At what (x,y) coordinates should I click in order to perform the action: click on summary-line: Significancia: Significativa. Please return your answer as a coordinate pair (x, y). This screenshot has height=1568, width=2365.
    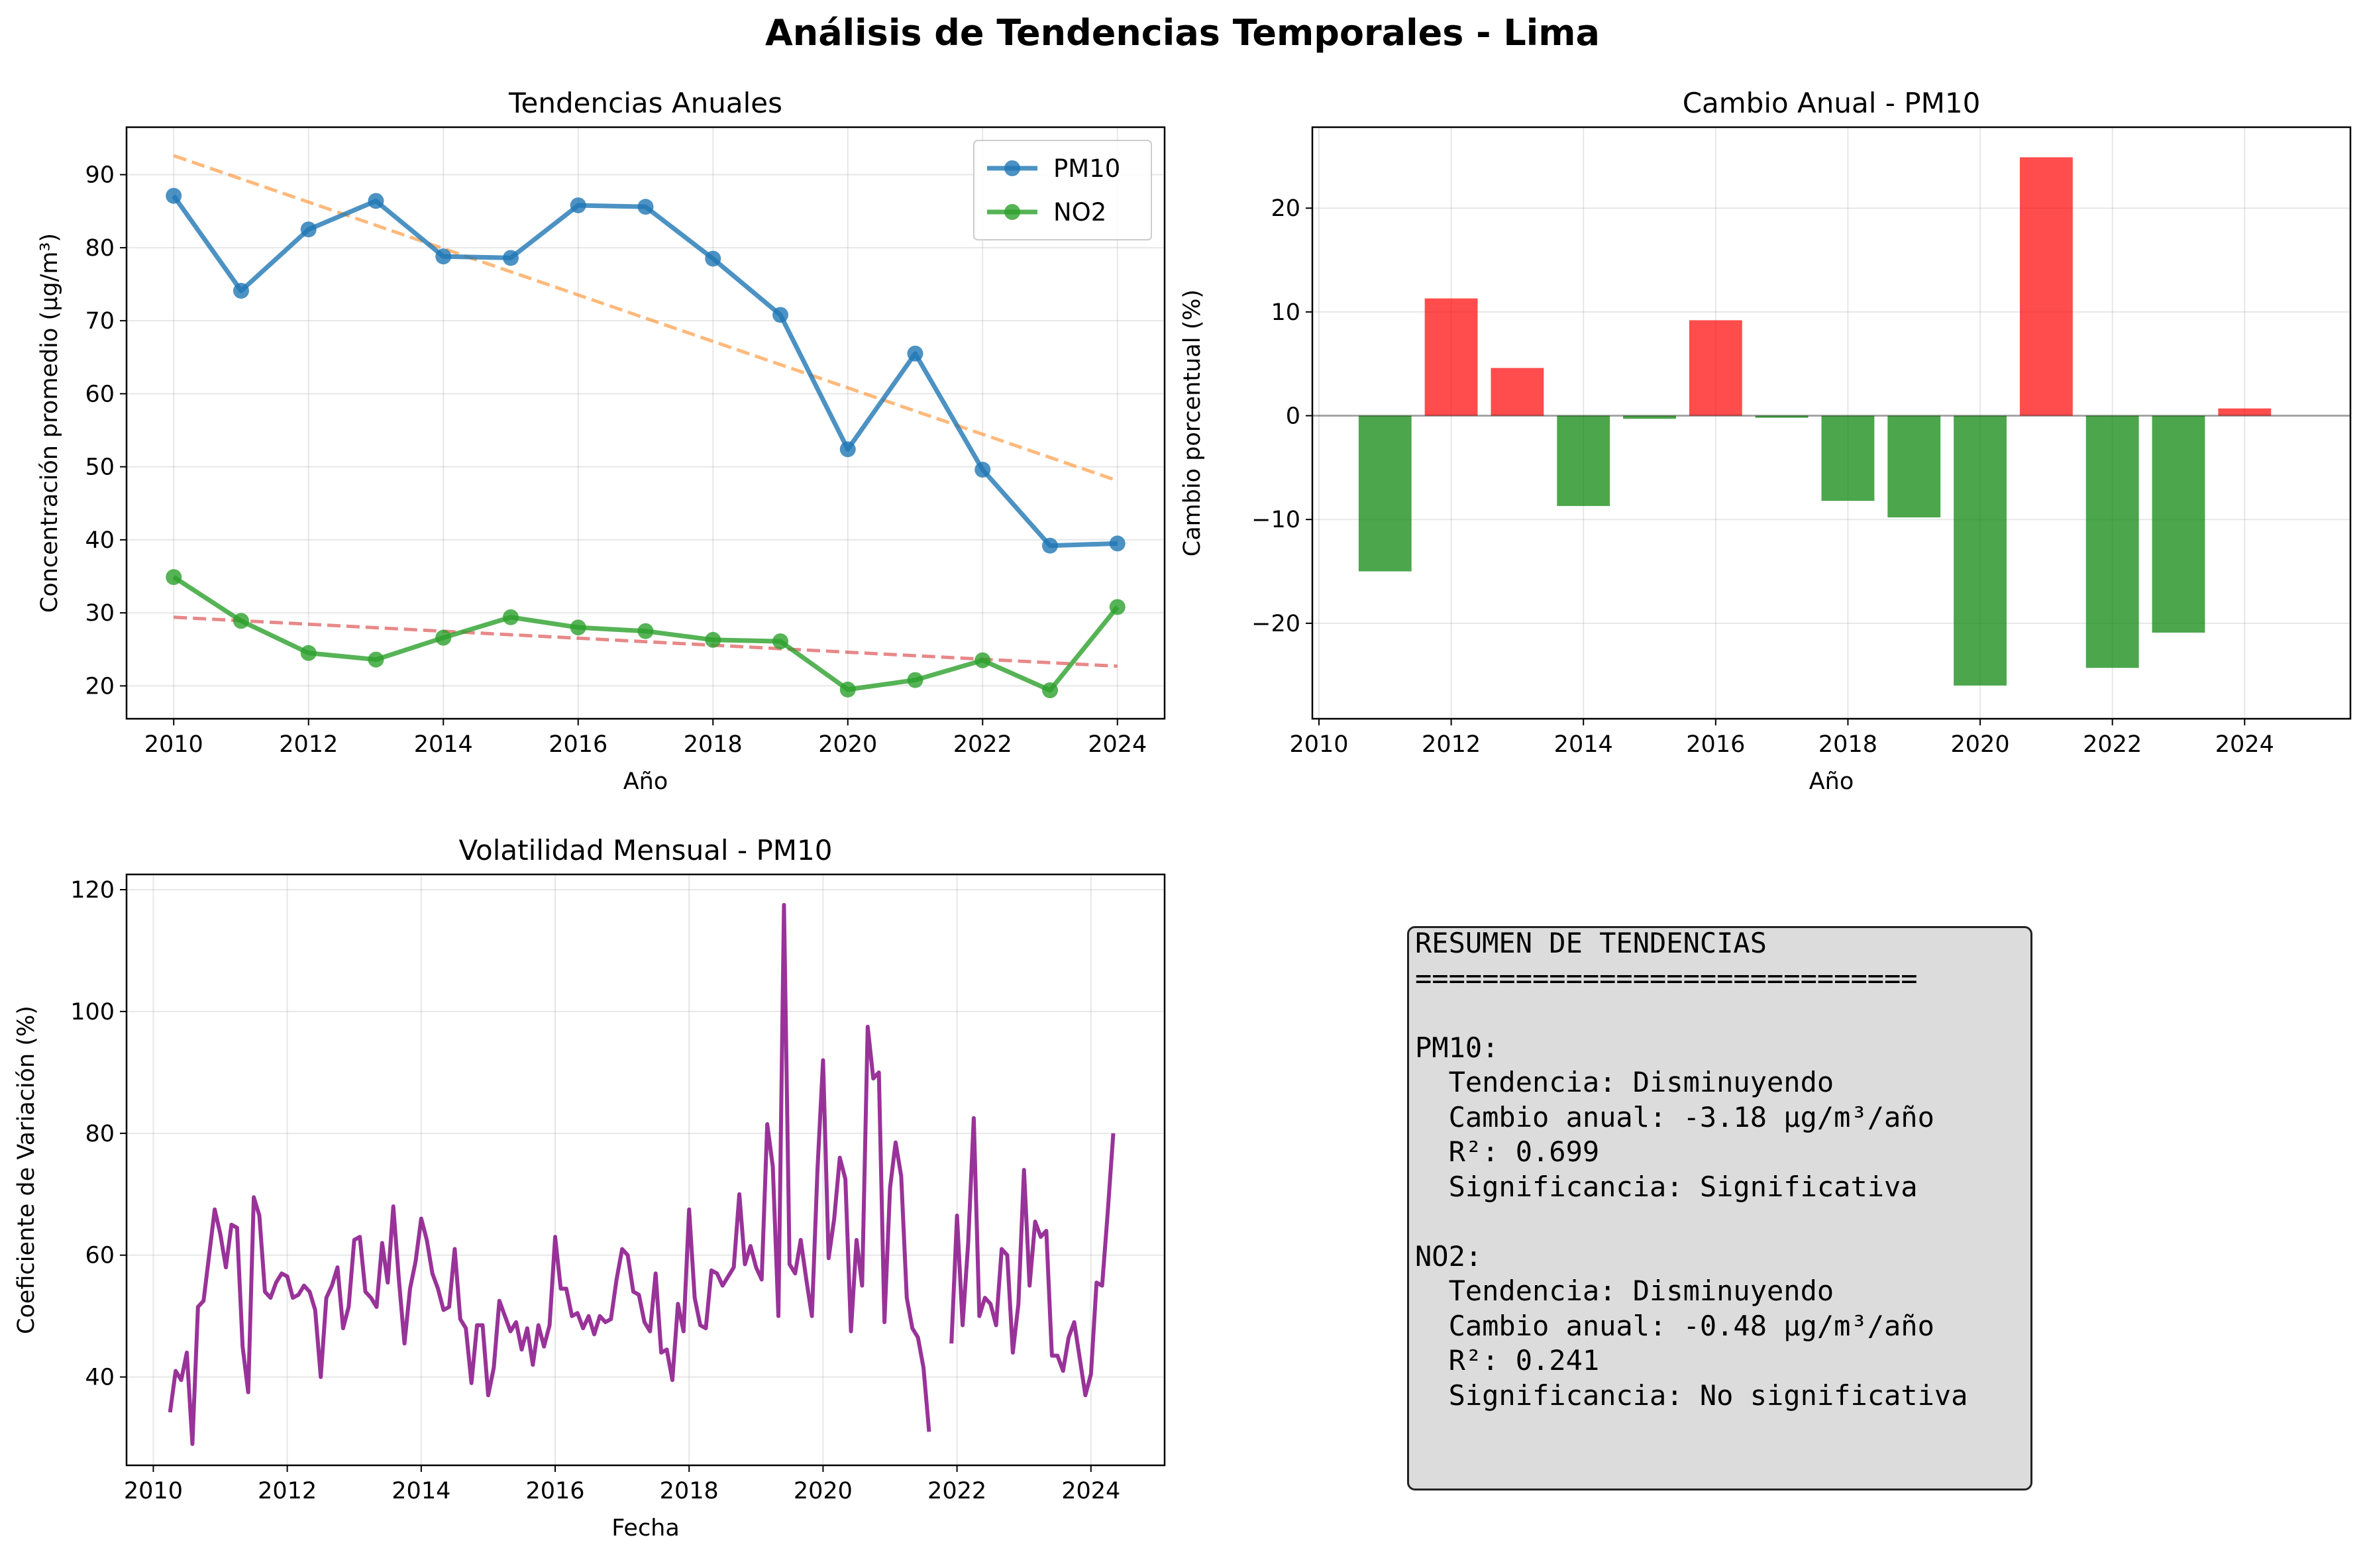
    Looking at the image, I should click on (1666, 1186).